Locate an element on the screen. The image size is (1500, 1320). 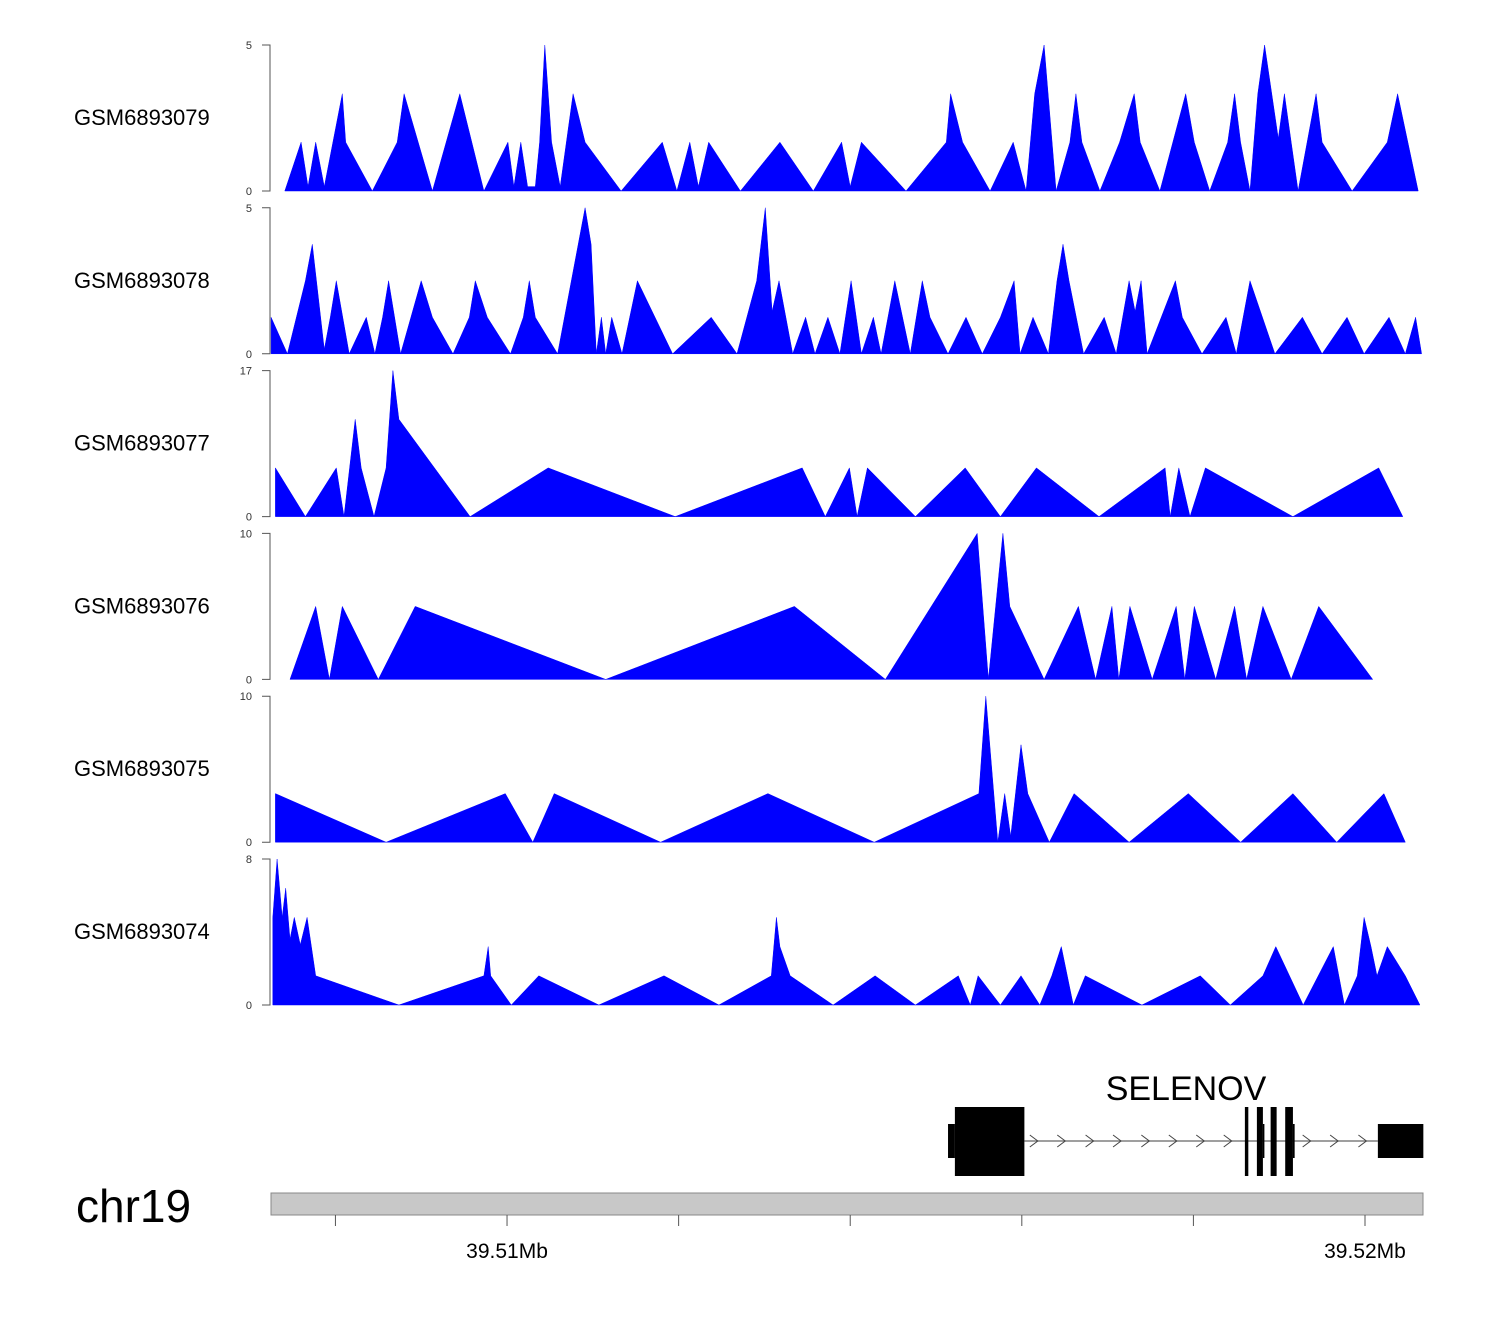
chromosome-label: chr19 is located at coordinates (133, 1206).